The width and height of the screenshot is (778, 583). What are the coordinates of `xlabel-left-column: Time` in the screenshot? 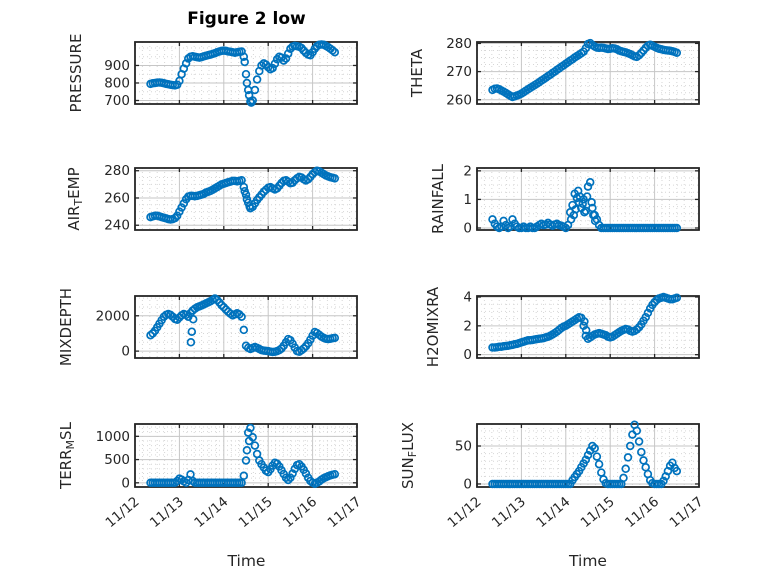 It's located at (246, 561).